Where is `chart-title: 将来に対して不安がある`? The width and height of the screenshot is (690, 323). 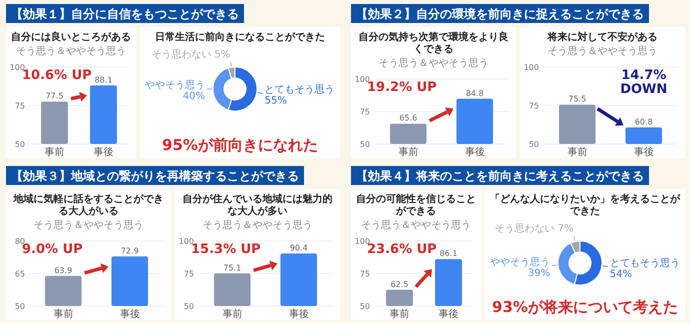 chart-title: 将来に対して不安がある is located at coordinates (602, 37).